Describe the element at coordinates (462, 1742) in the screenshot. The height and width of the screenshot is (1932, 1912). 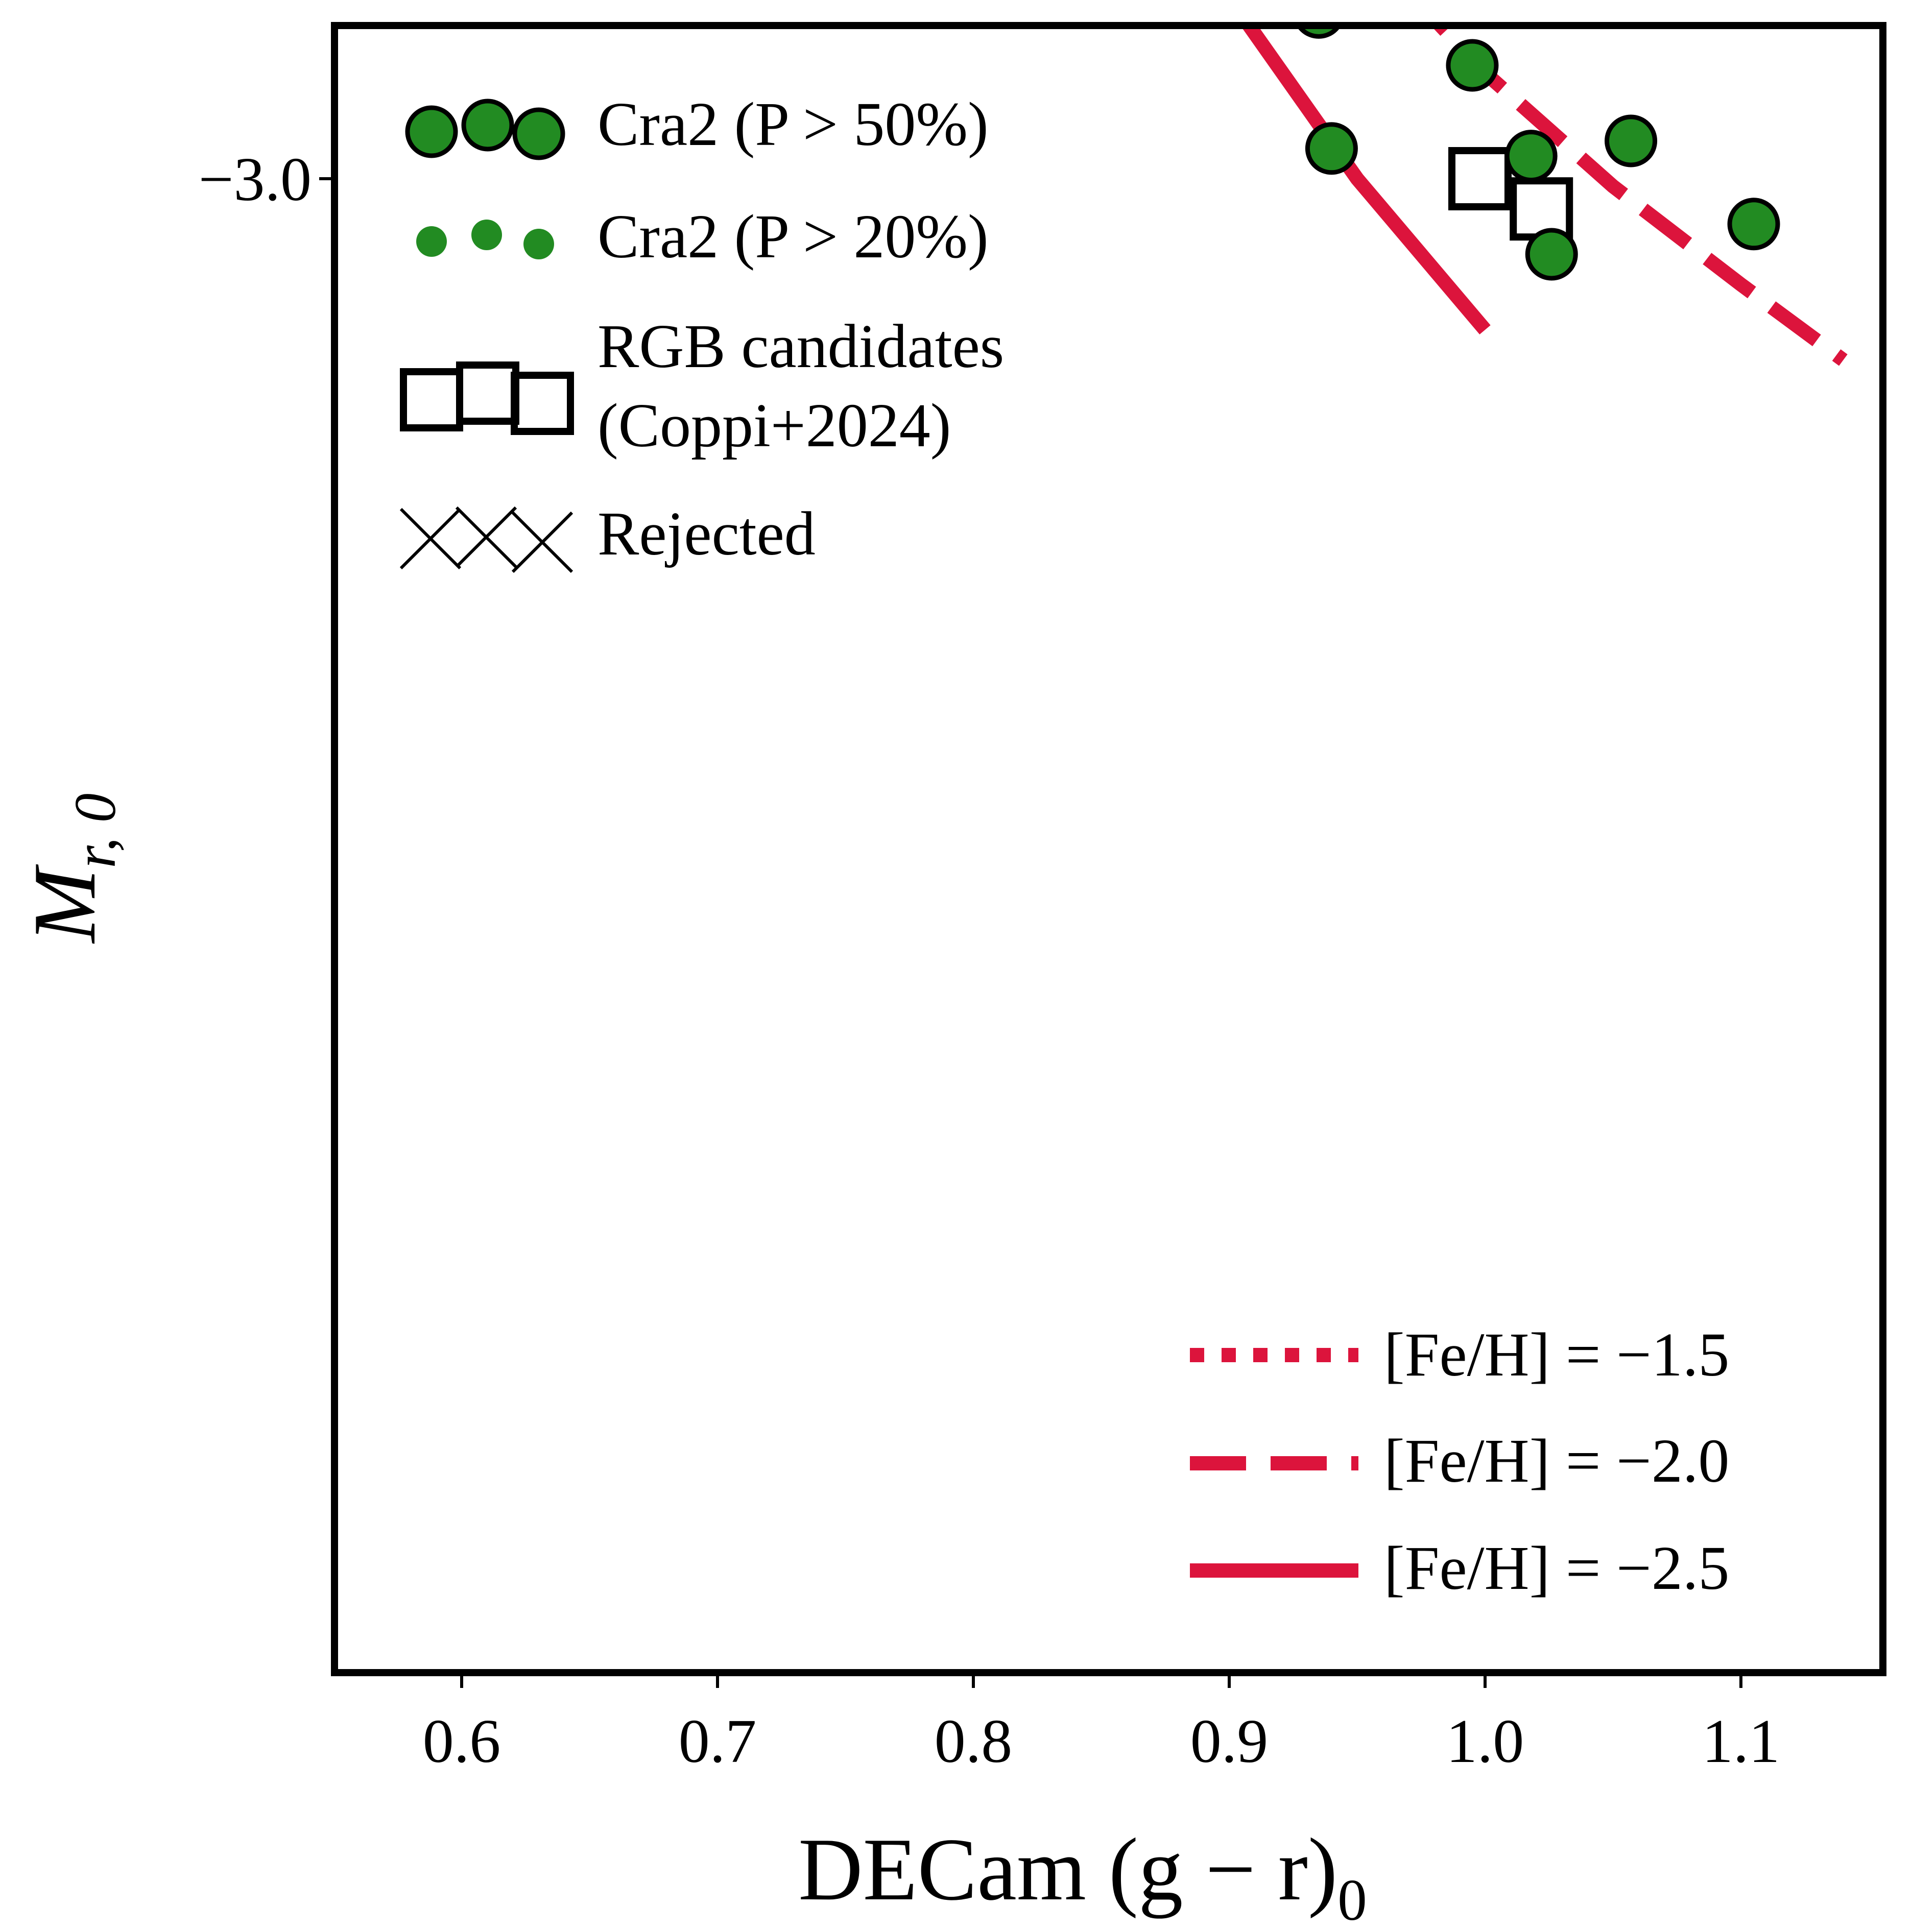
I see `x-tick-label: 0.6` at that location.